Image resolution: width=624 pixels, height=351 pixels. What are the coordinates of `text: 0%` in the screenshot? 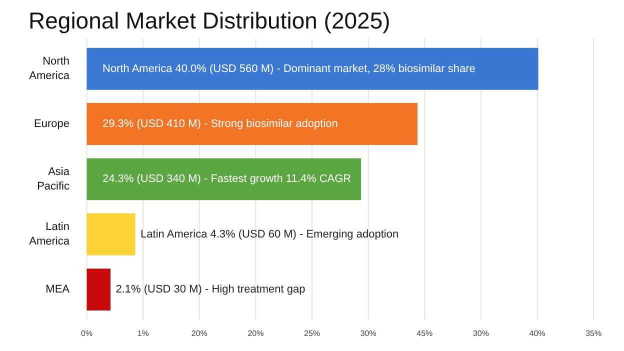 It's located at (87, 333).